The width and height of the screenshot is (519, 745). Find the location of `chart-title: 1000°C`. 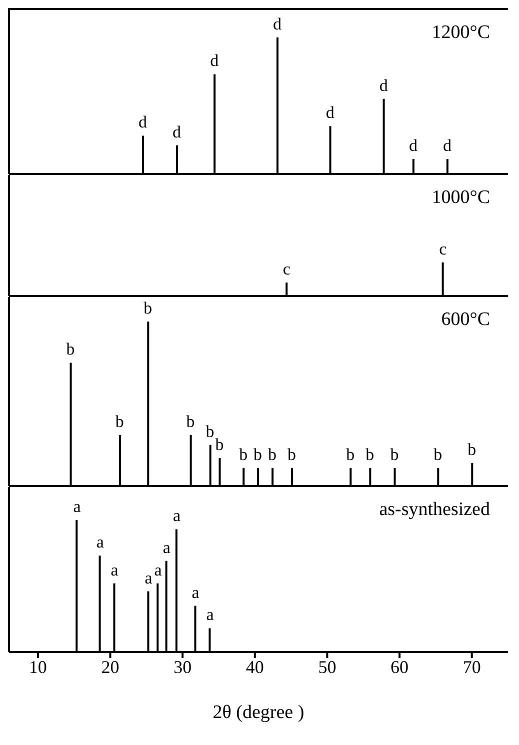

chart-title: 1000°C is located at coordinates (461, 198).